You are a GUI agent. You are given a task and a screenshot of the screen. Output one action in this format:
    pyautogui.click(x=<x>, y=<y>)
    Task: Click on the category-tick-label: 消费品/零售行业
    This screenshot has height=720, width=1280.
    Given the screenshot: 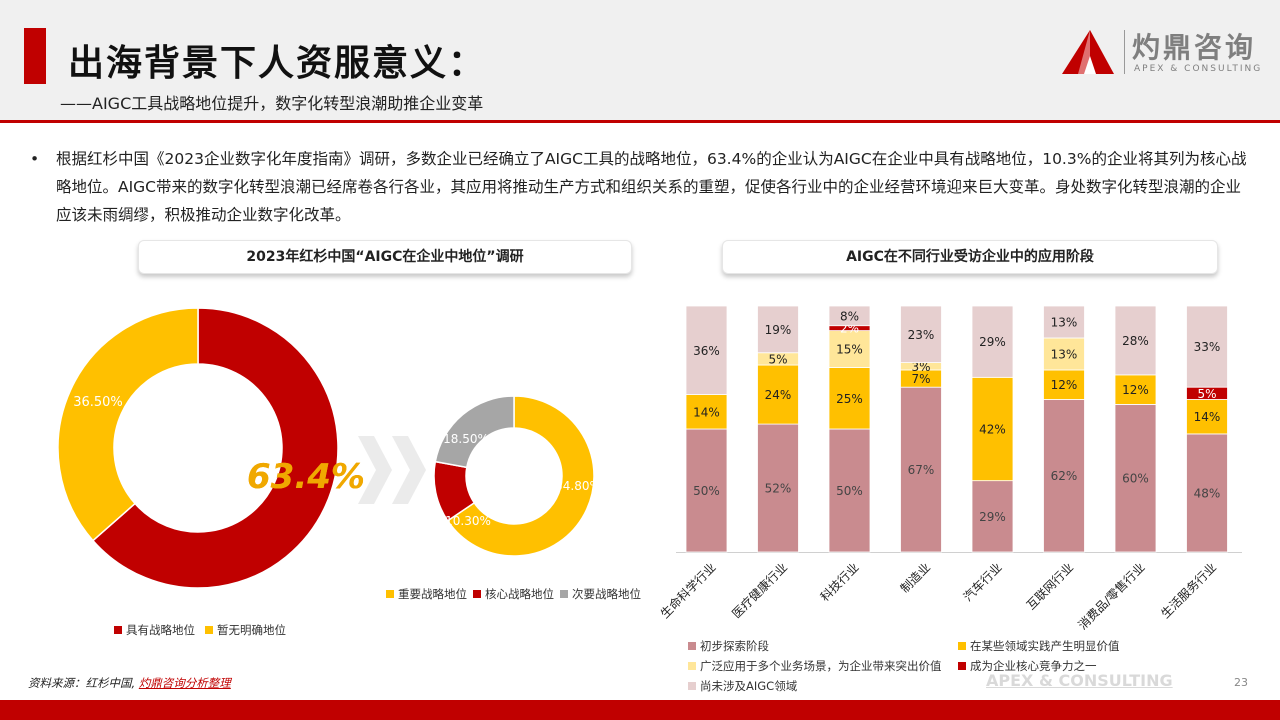 What is the action you would take?
    pyautogui.click(x=1111, y=596)
    